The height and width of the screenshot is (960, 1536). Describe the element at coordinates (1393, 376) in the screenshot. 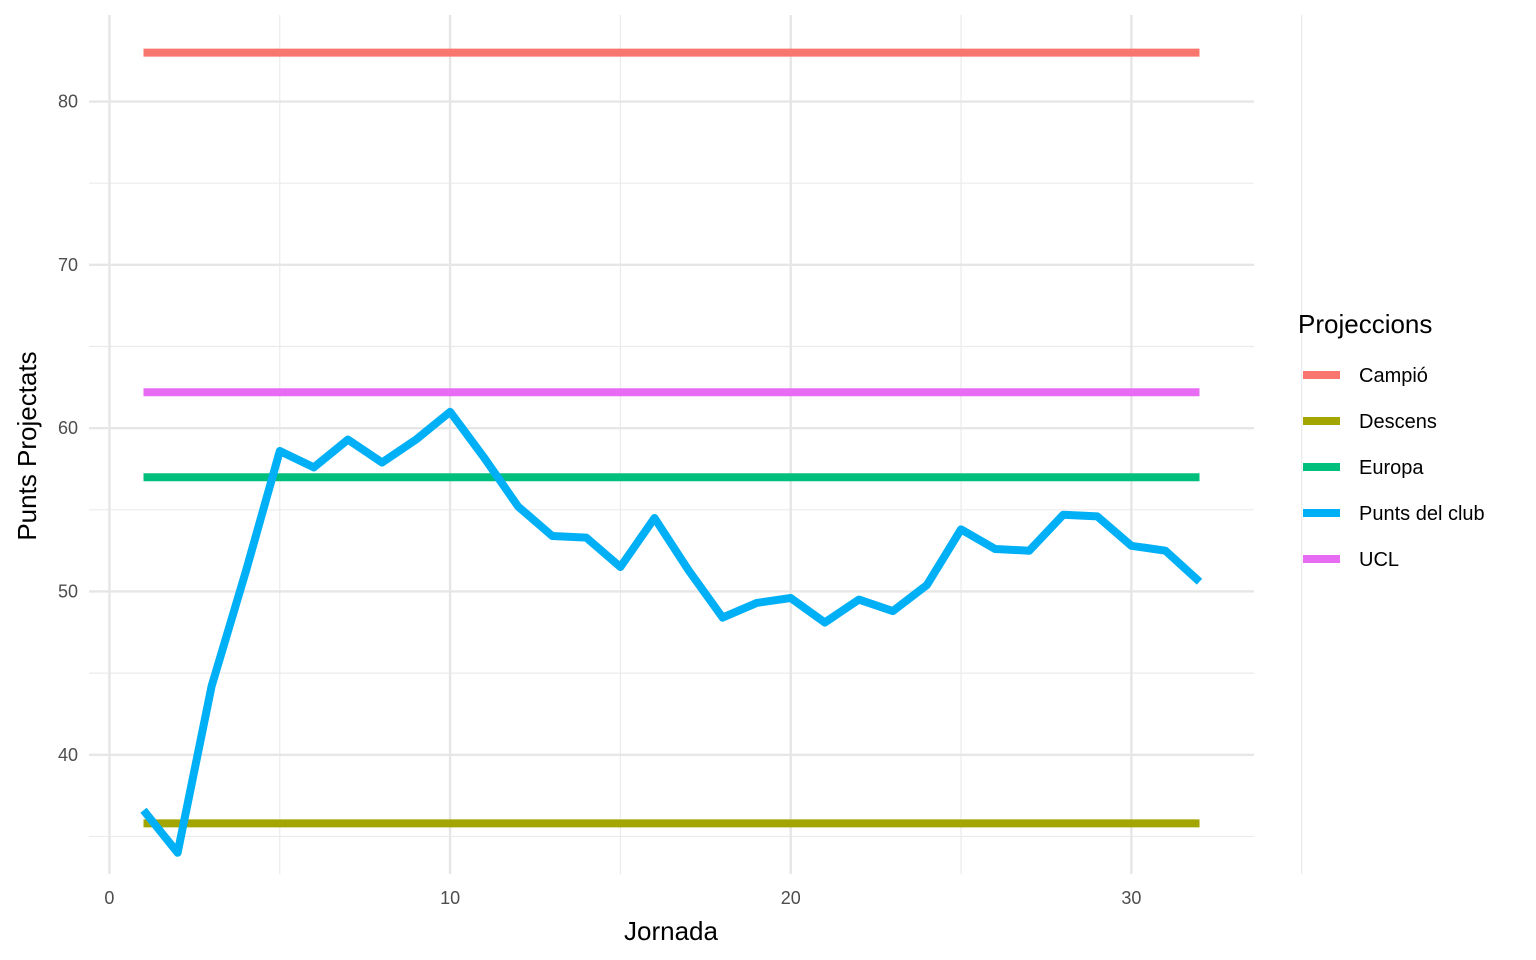

I see `legend-label: Campió` at that location.